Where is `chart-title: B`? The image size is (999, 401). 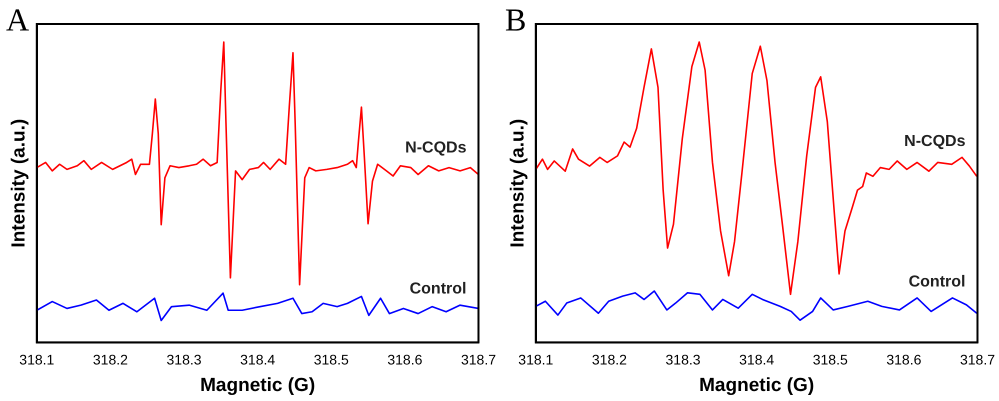
chart-title: B is located at coordinates (515, 19).